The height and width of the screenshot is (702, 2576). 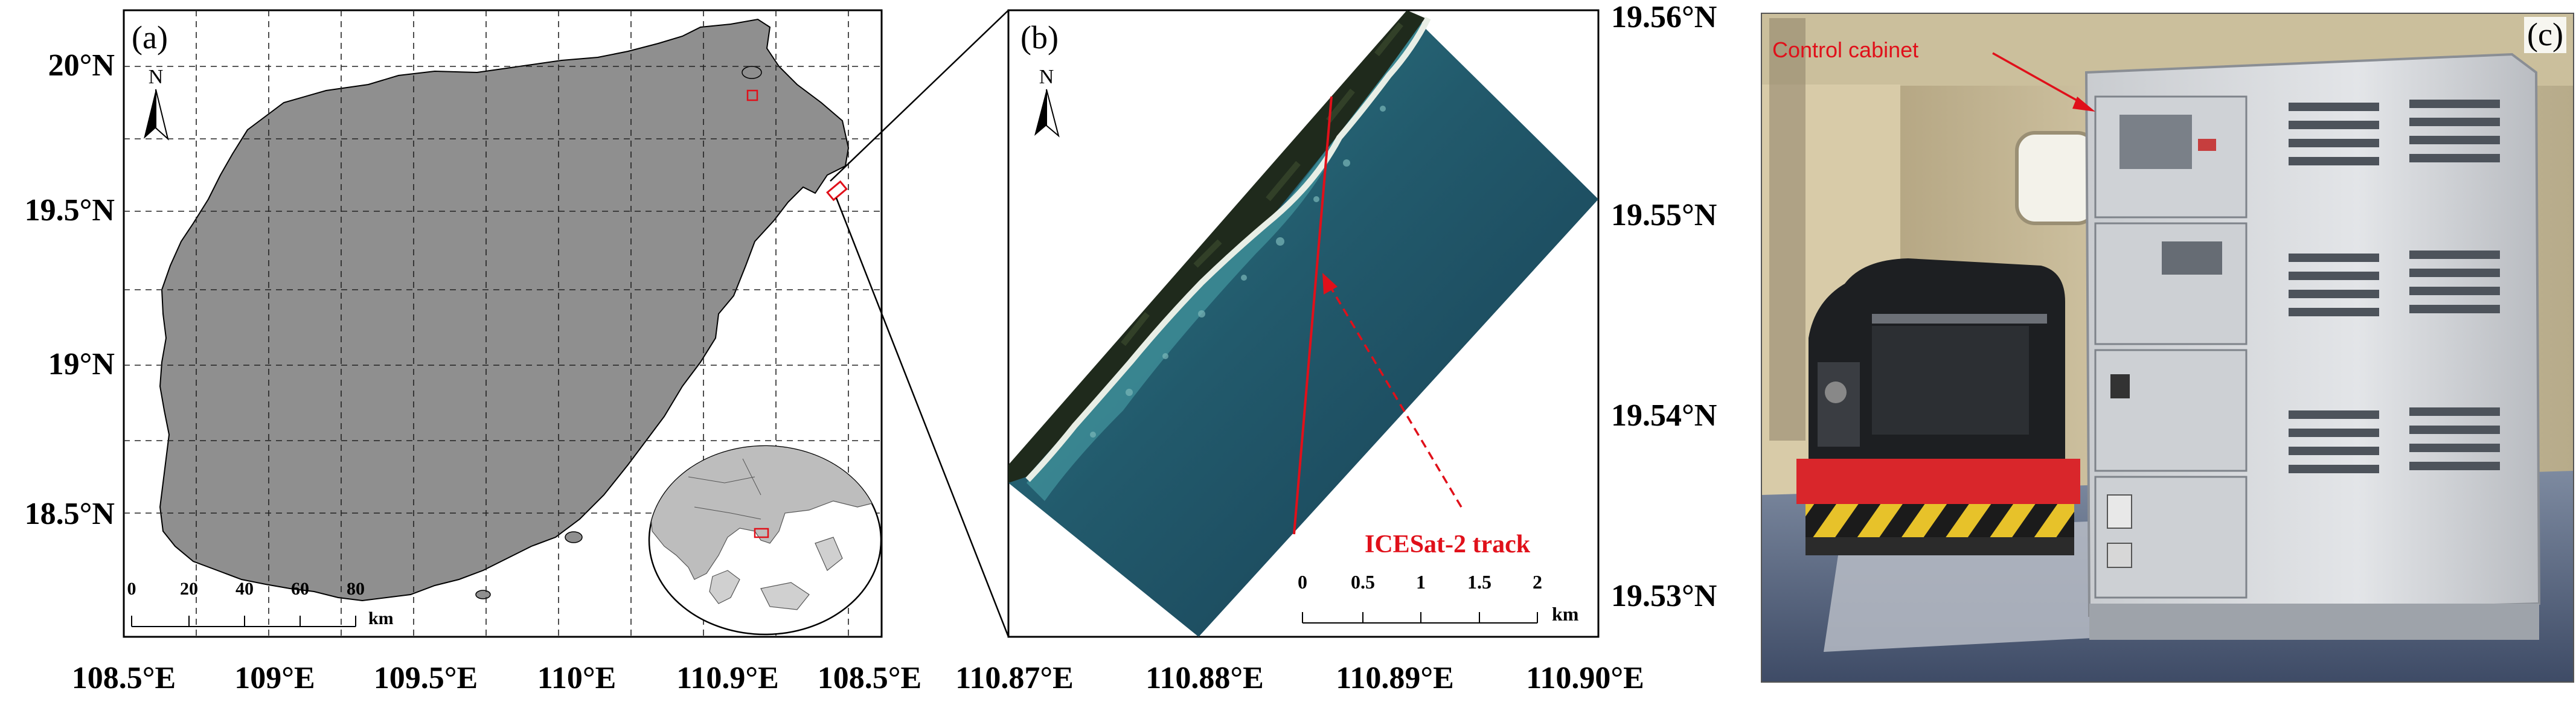 What do you see at coordinates (244, 589) in the screenshot?
I see `svg-text: 40` at bounding box center [244, 589].